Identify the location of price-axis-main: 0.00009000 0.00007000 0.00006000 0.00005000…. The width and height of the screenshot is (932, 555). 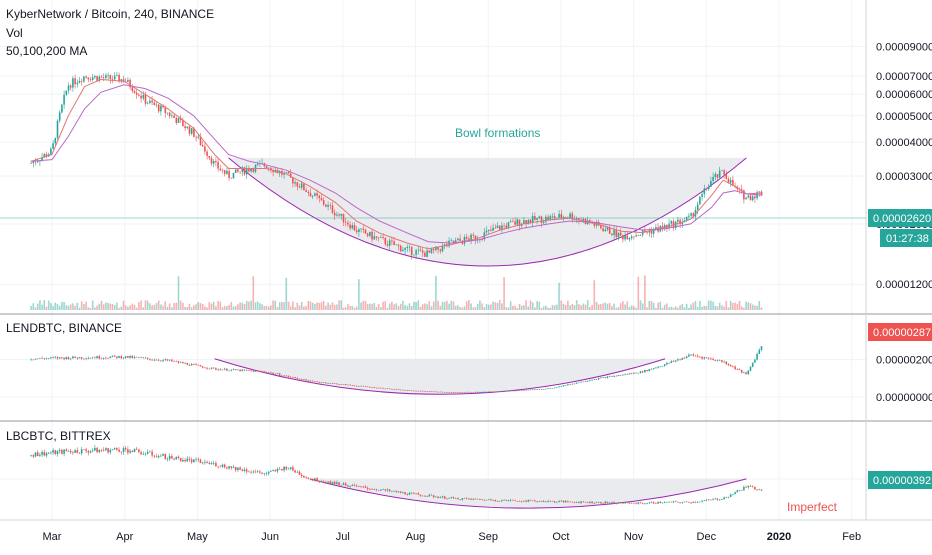
(904, 166).